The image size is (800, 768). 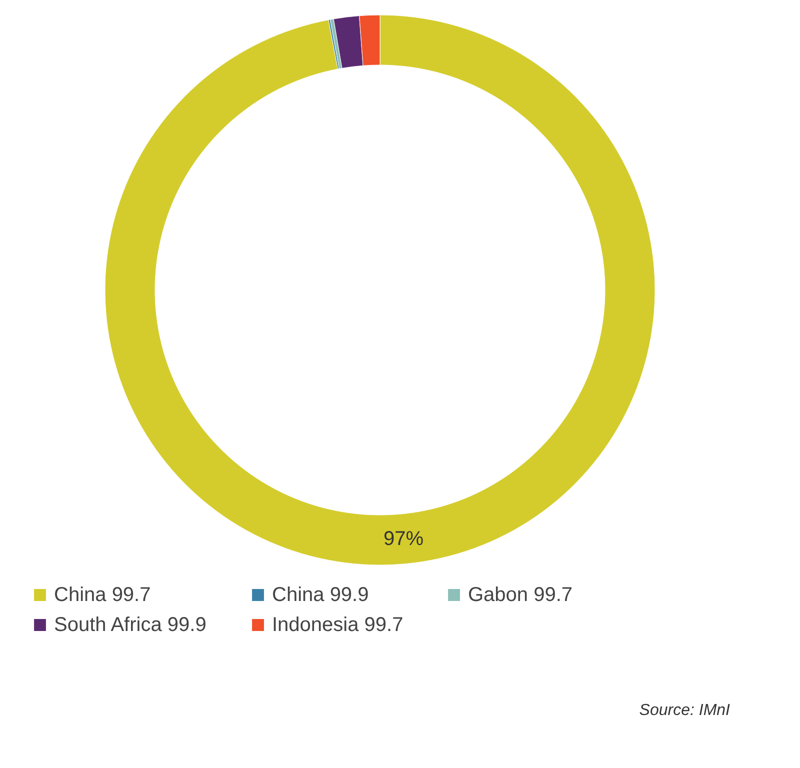 I want to click on legend-label: South Africa 99.9, so click(x=130, y=625).